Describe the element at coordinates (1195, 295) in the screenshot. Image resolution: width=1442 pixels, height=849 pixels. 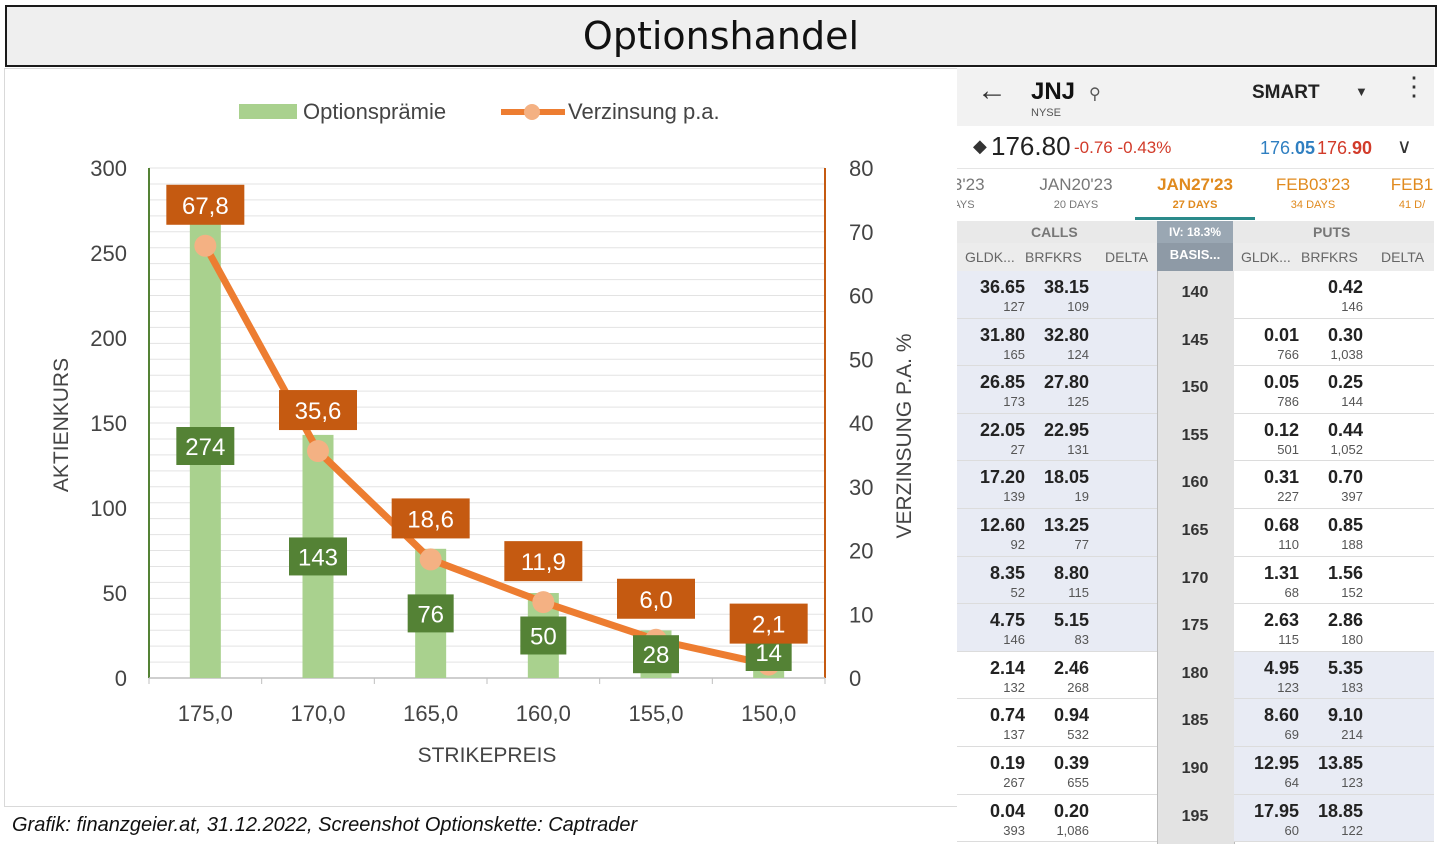
I see `chain-row: 36.65 127 38.15 109 140 0.42 146` at that location.